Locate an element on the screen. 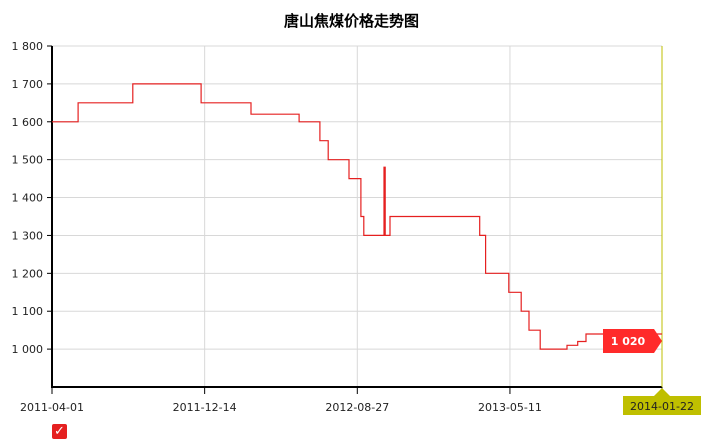 The width and height of the screenshot is (703, 445). y-tick-label: 1 600 is located at coordinates (28, 122).